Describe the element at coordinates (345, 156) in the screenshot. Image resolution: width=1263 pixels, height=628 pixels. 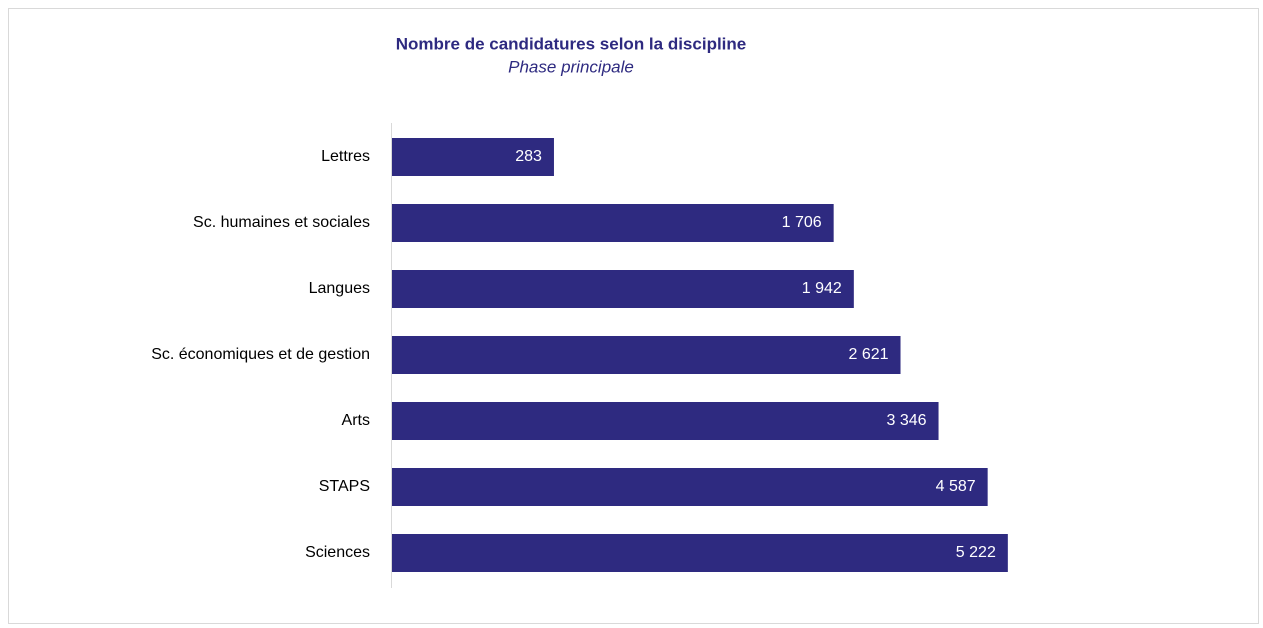
I see `y-tick-label: Lettres` at that location.